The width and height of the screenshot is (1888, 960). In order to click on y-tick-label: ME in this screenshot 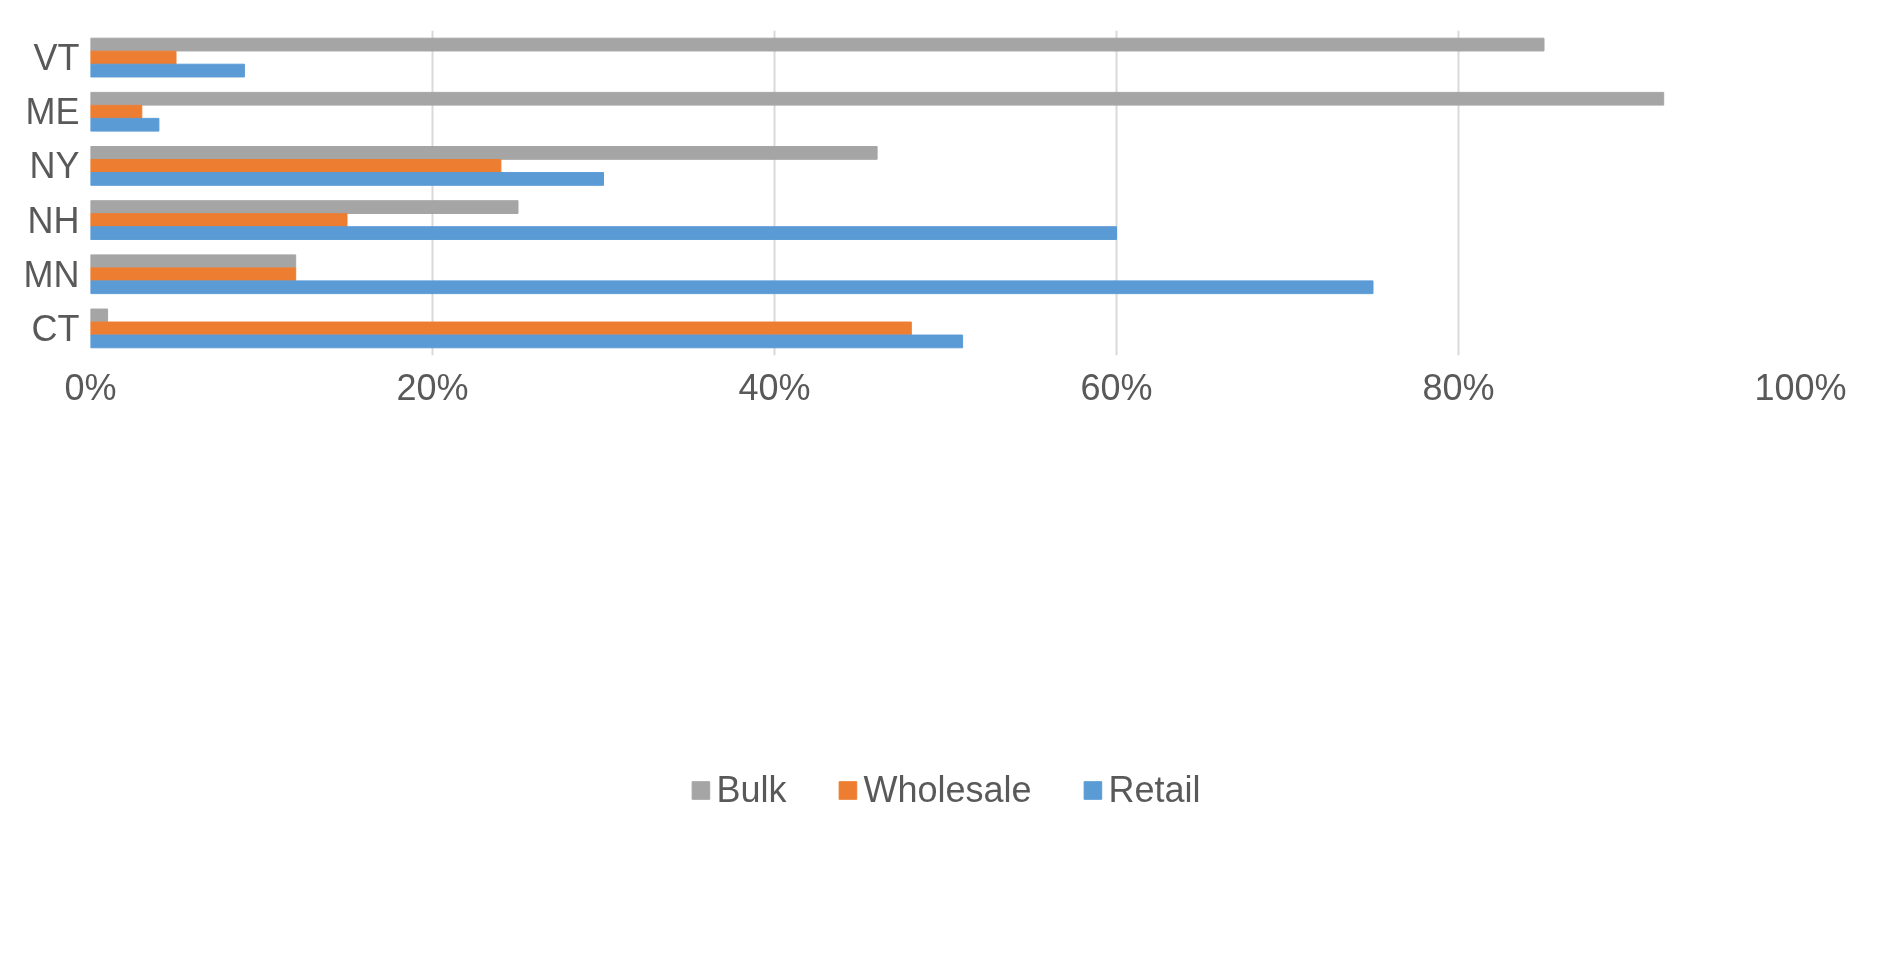, I will do `click(52, 112)`.